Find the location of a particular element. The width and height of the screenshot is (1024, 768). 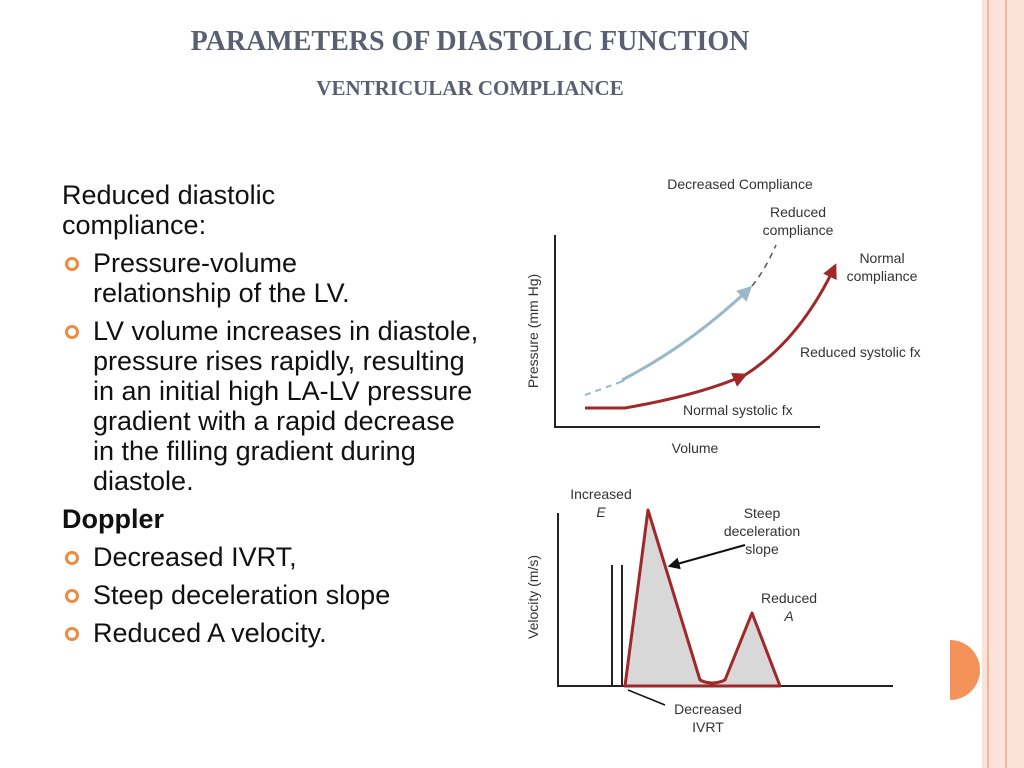

label: Normal is located at coordinates (881, 258).